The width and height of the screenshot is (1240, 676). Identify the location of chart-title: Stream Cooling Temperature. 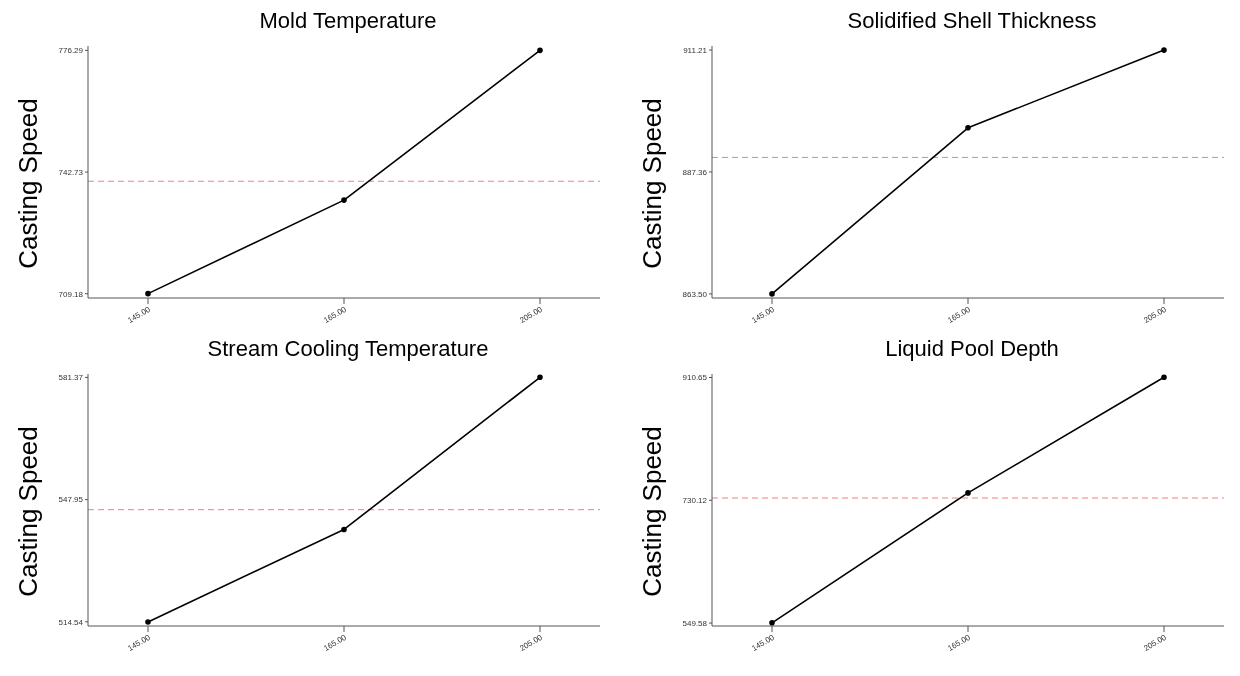
(348, 349).